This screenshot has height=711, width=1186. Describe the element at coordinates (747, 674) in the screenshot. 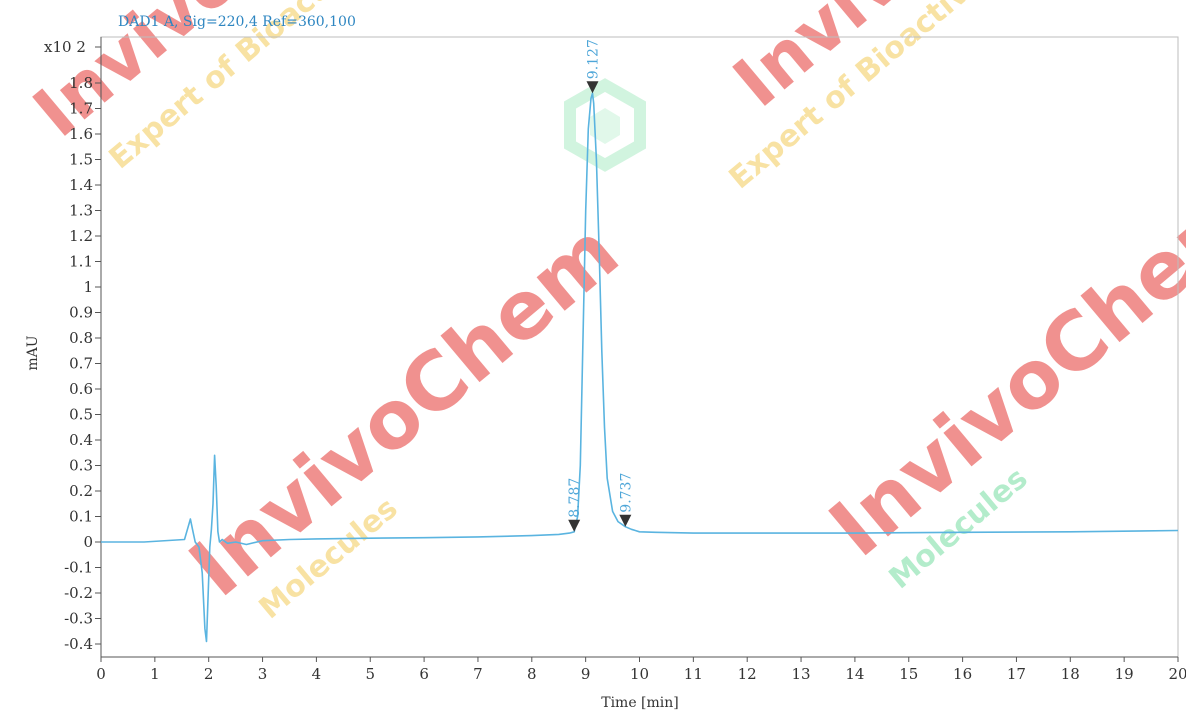

I see `x-tick-label: 12` at that location.